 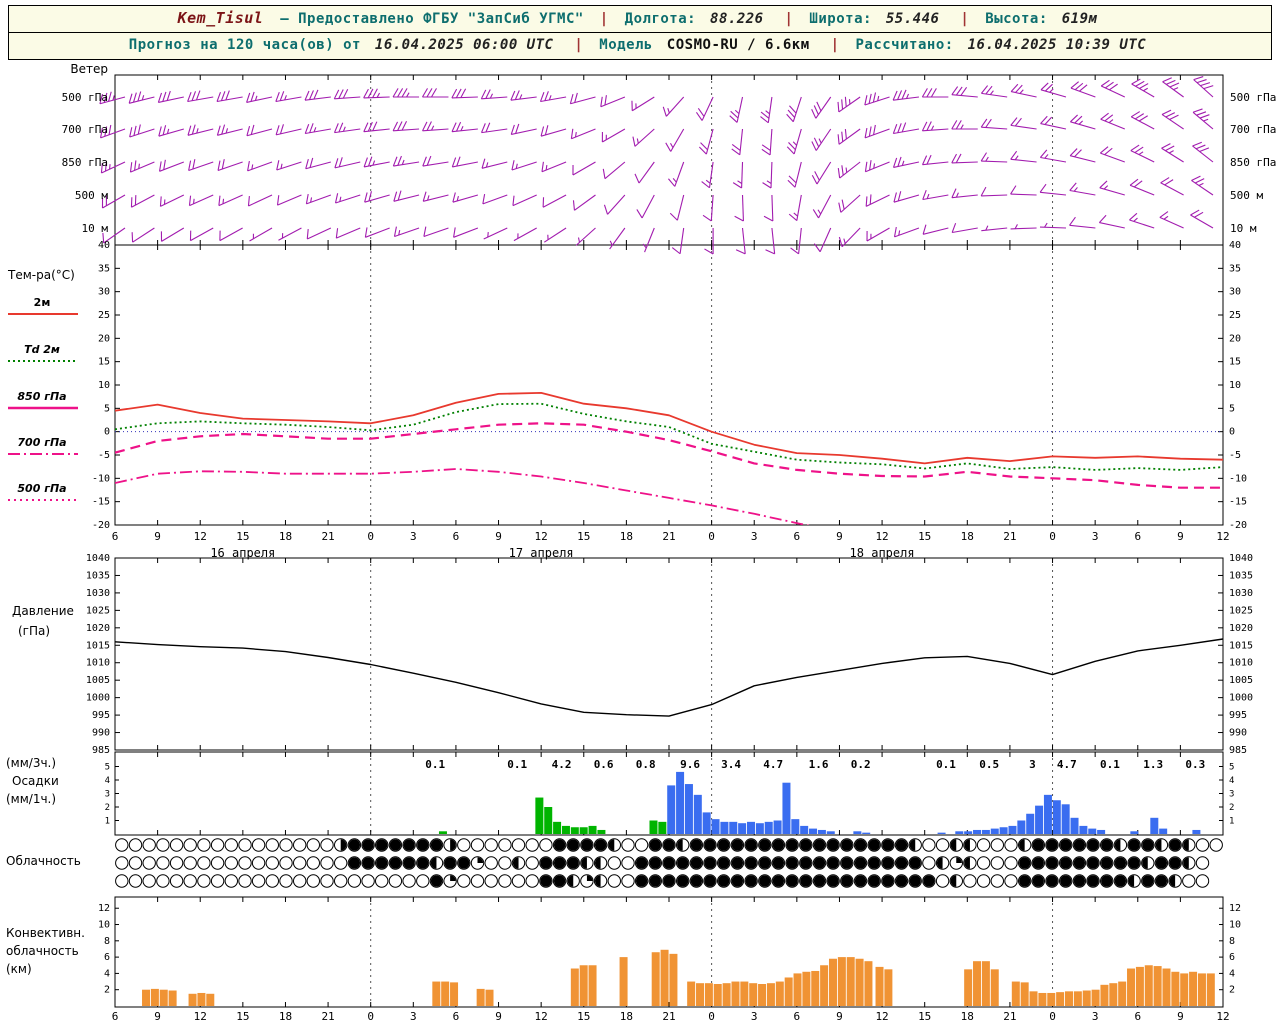 I want to click on convective-title-3: (км), so click(x=19, y=969).